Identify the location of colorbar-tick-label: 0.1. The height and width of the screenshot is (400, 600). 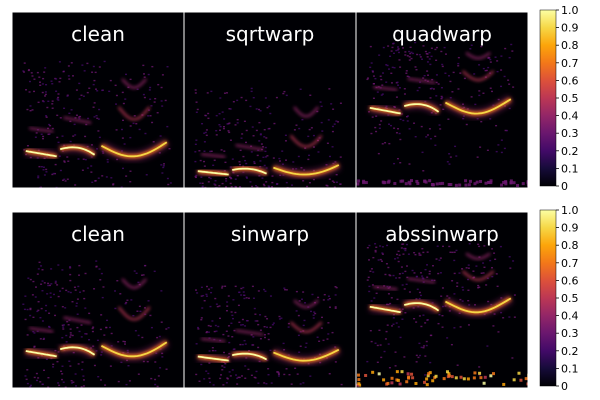
(570, 168).